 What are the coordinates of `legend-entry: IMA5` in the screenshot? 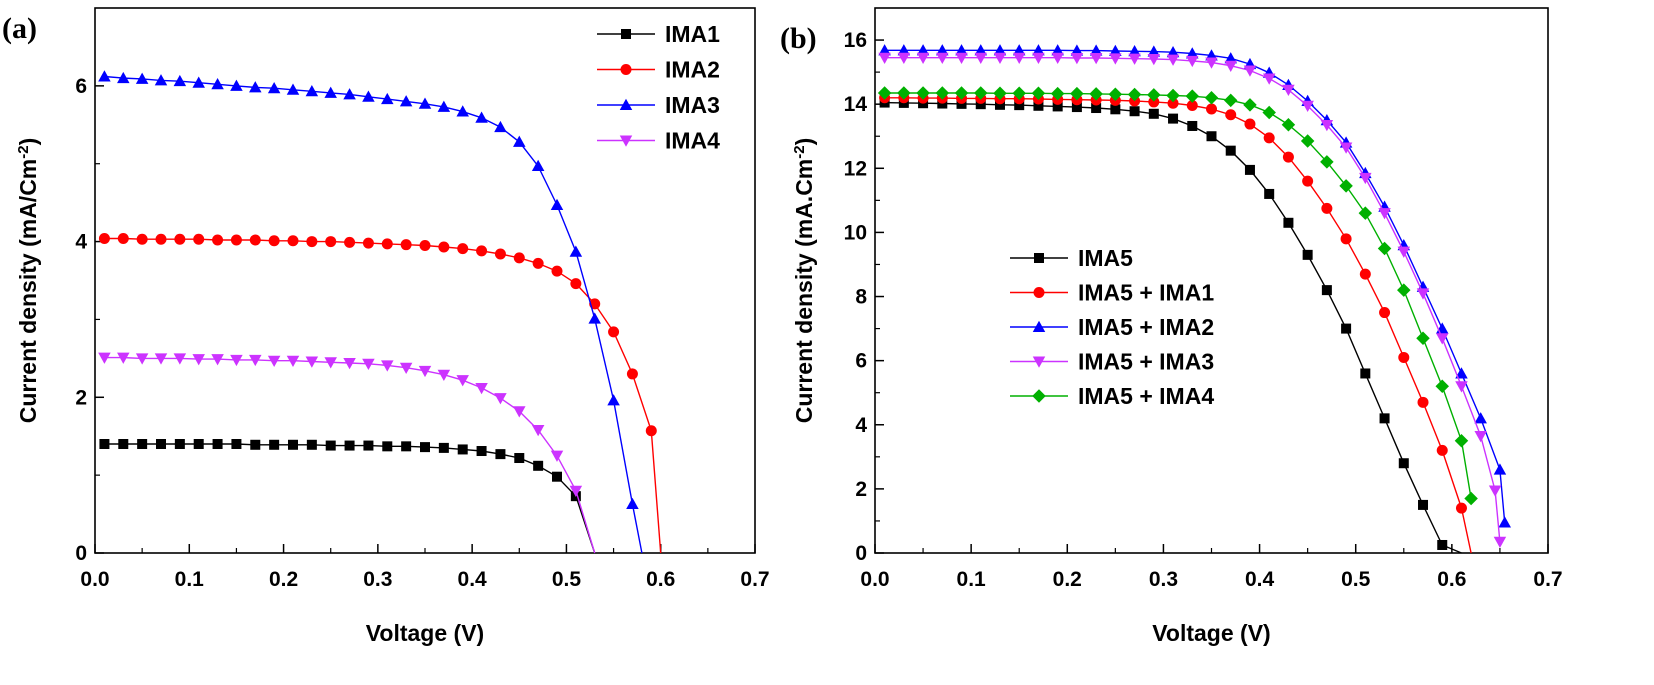 It's located at (1071, 258).